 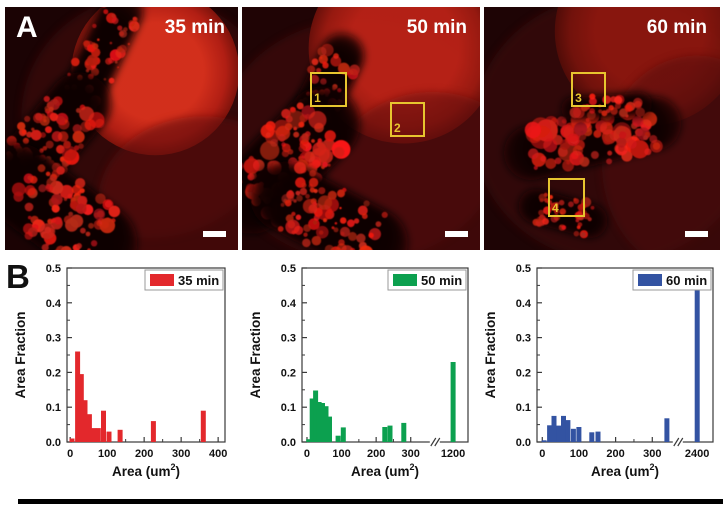 I want to click on roi-box-3: 3, so click(x=588, y=89).